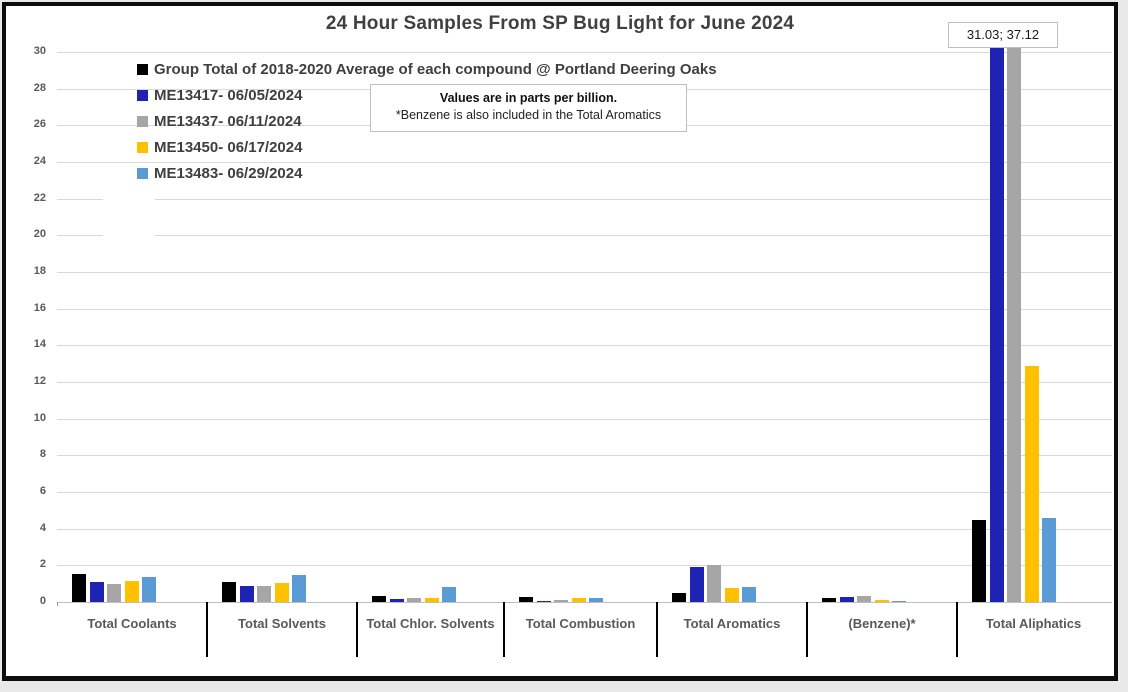  I want to click on y-tick-label-10: 10, so click(39, 417).